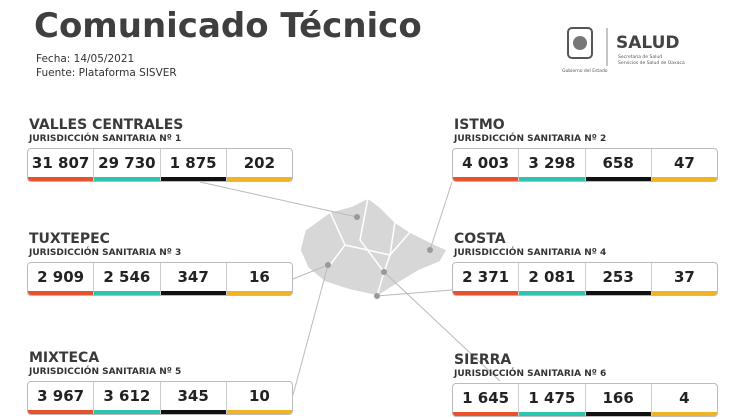 Image resolution: width=745 pixels, height=419 pixels. Describe the element at coordinates (193, 279) in the screenshot. I see `stat-value: 347` at that location.